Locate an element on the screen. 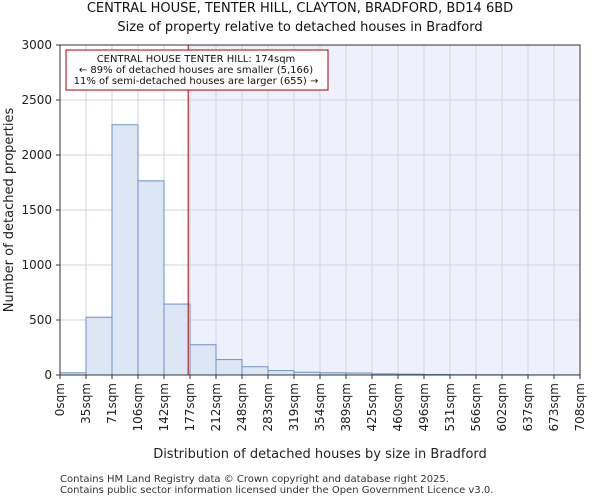  x-tick-label: 212sqm is located at coordinates (216, 407).